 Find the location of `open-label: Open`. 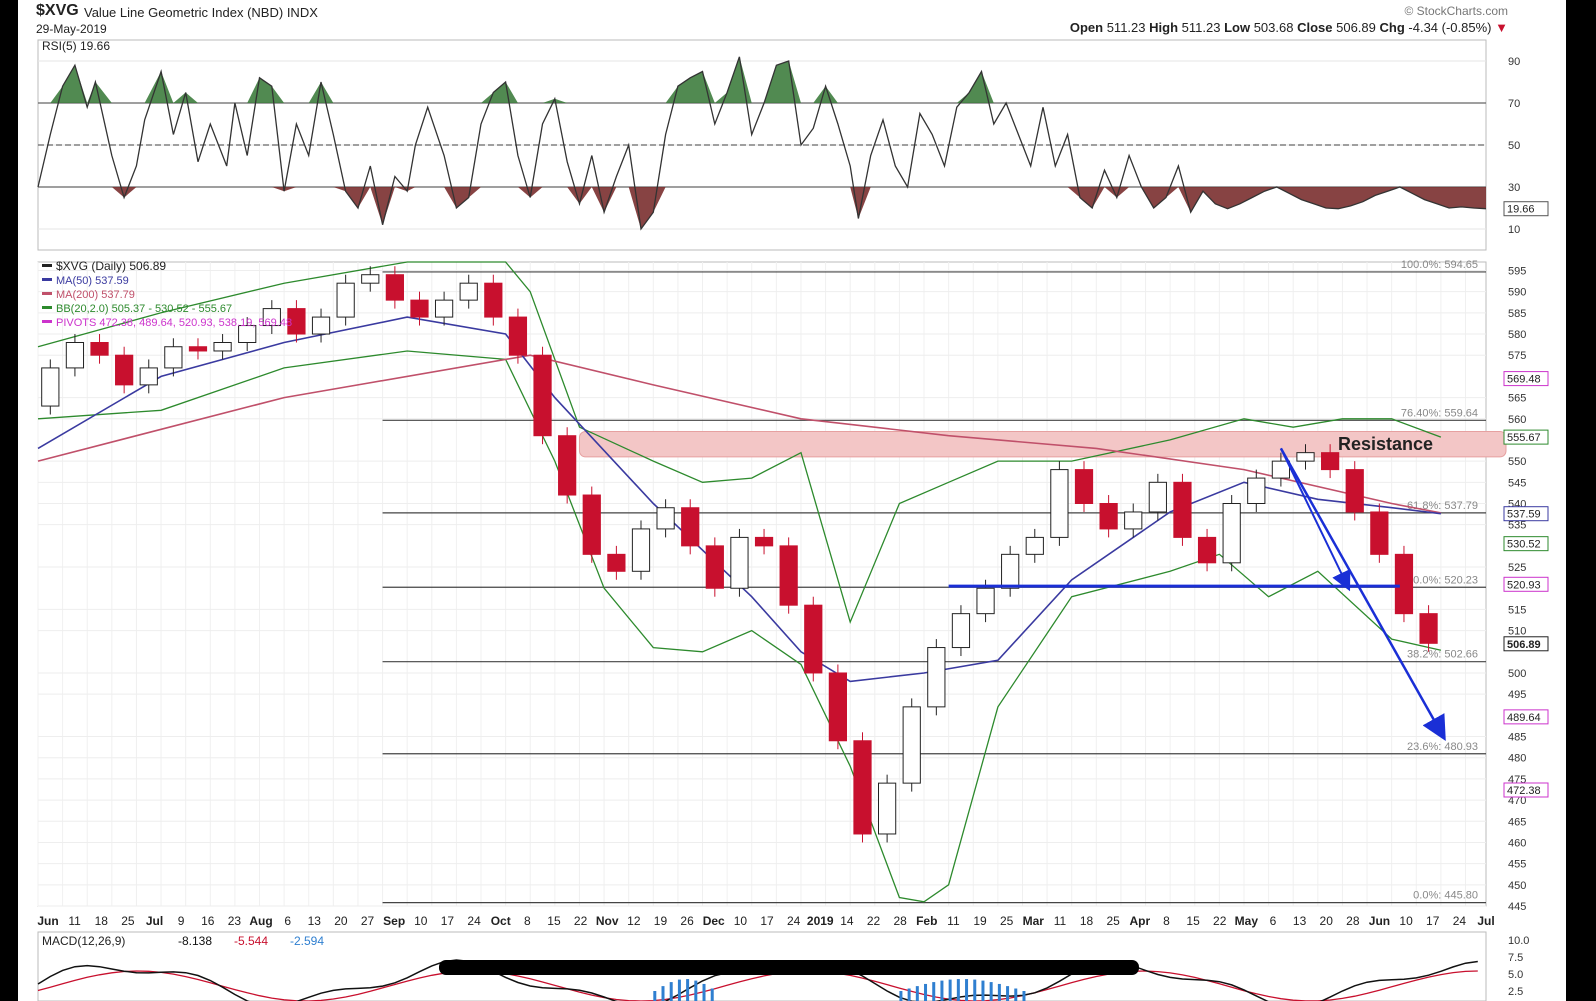

open-label: Open is located at coordinates (1086, 27).